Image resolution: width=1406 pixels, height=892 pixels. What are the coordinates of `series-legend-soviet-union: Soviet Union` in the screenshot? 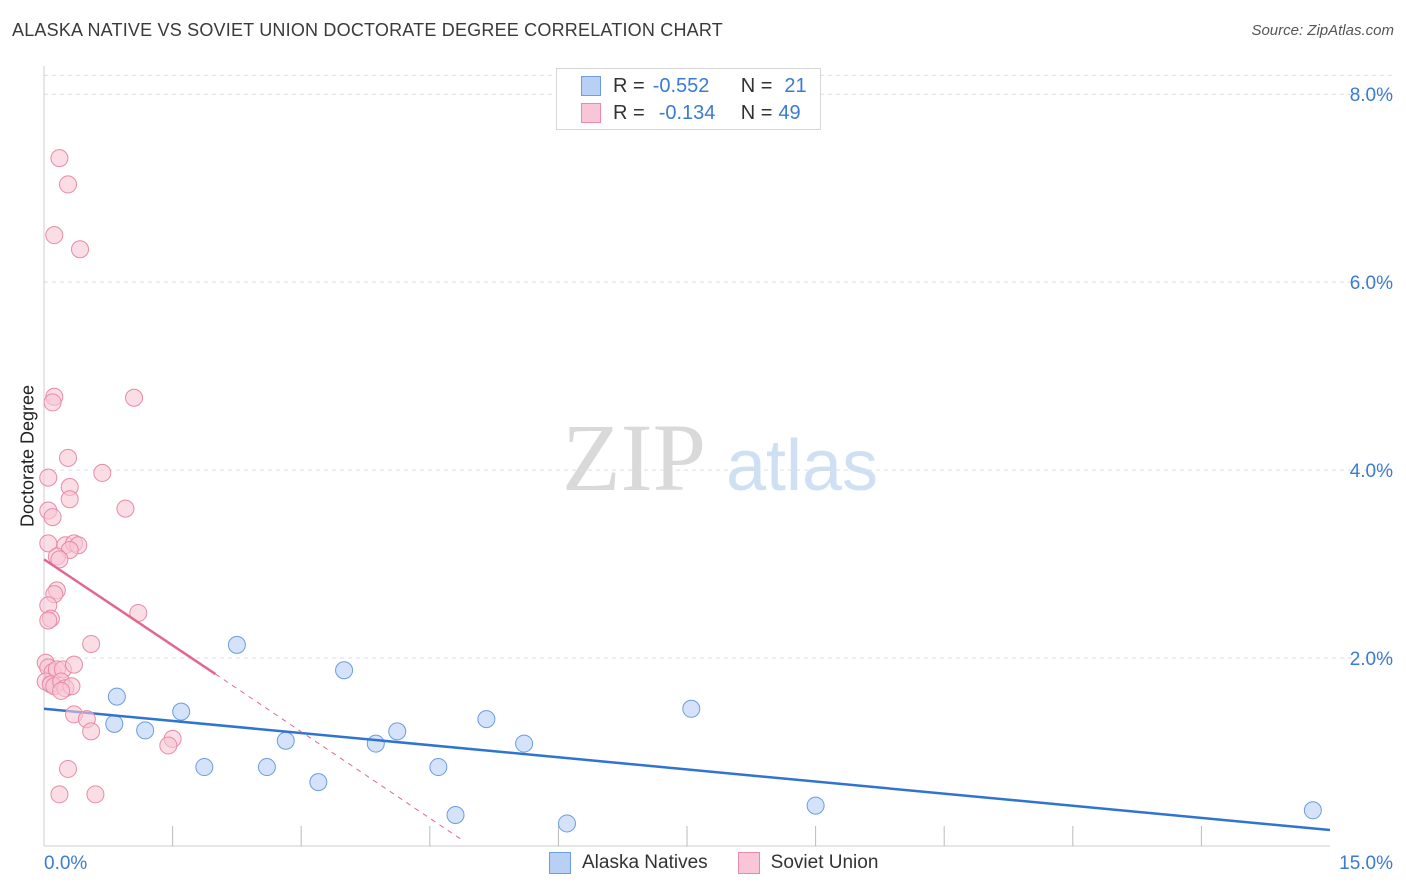 It's located at (808, 863).